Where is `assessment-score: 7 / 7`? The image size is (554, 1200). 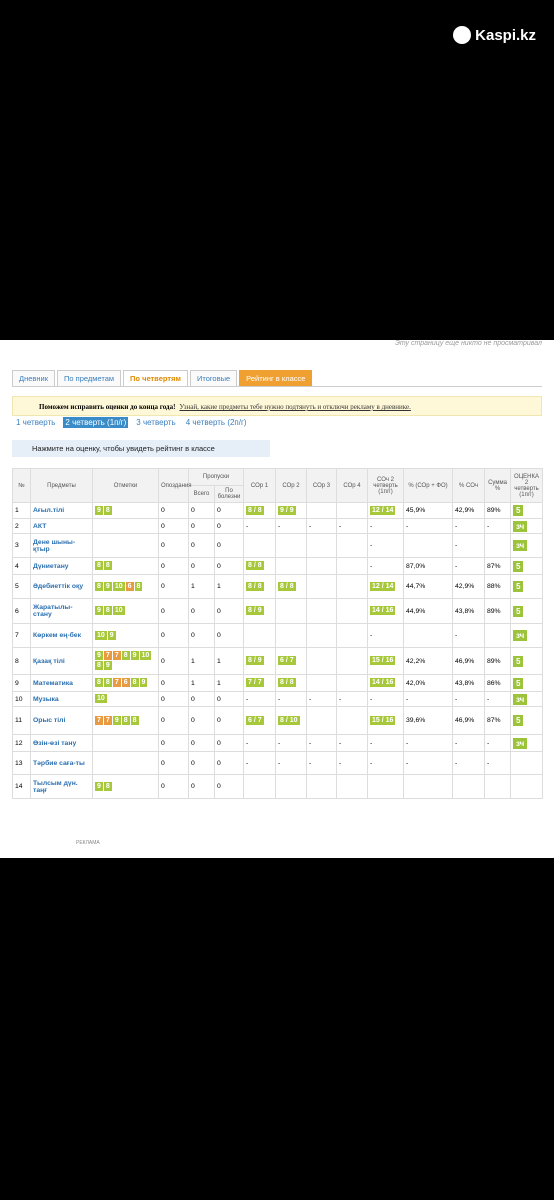
assessment-score: 7 / 7 is located at coordinates (255, 682).